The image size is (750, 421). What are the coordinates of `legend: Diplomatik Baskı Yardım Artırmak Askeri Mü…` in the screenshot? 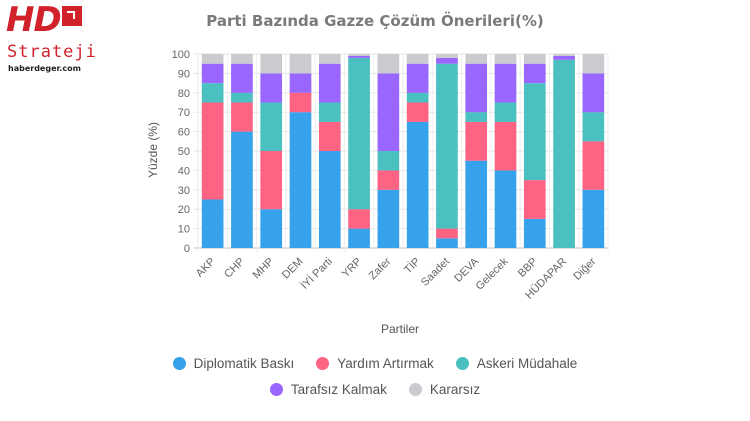 It's located at (375, 376).